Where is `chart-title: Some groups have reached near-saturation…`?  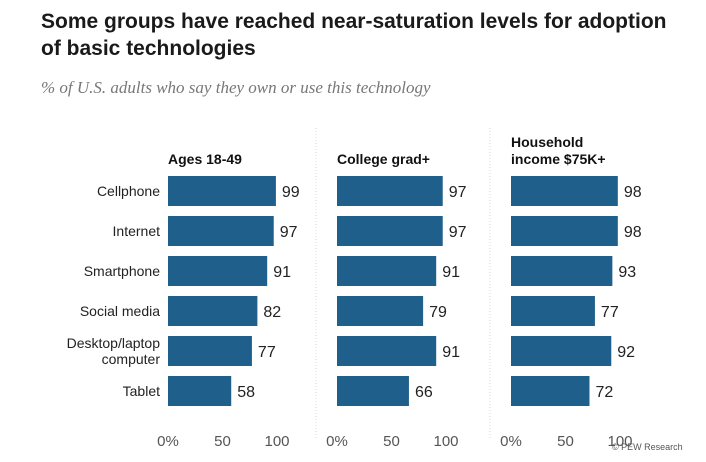
chart-title: Some groups have reached near-saturation… is located at coordinates (354, 35).